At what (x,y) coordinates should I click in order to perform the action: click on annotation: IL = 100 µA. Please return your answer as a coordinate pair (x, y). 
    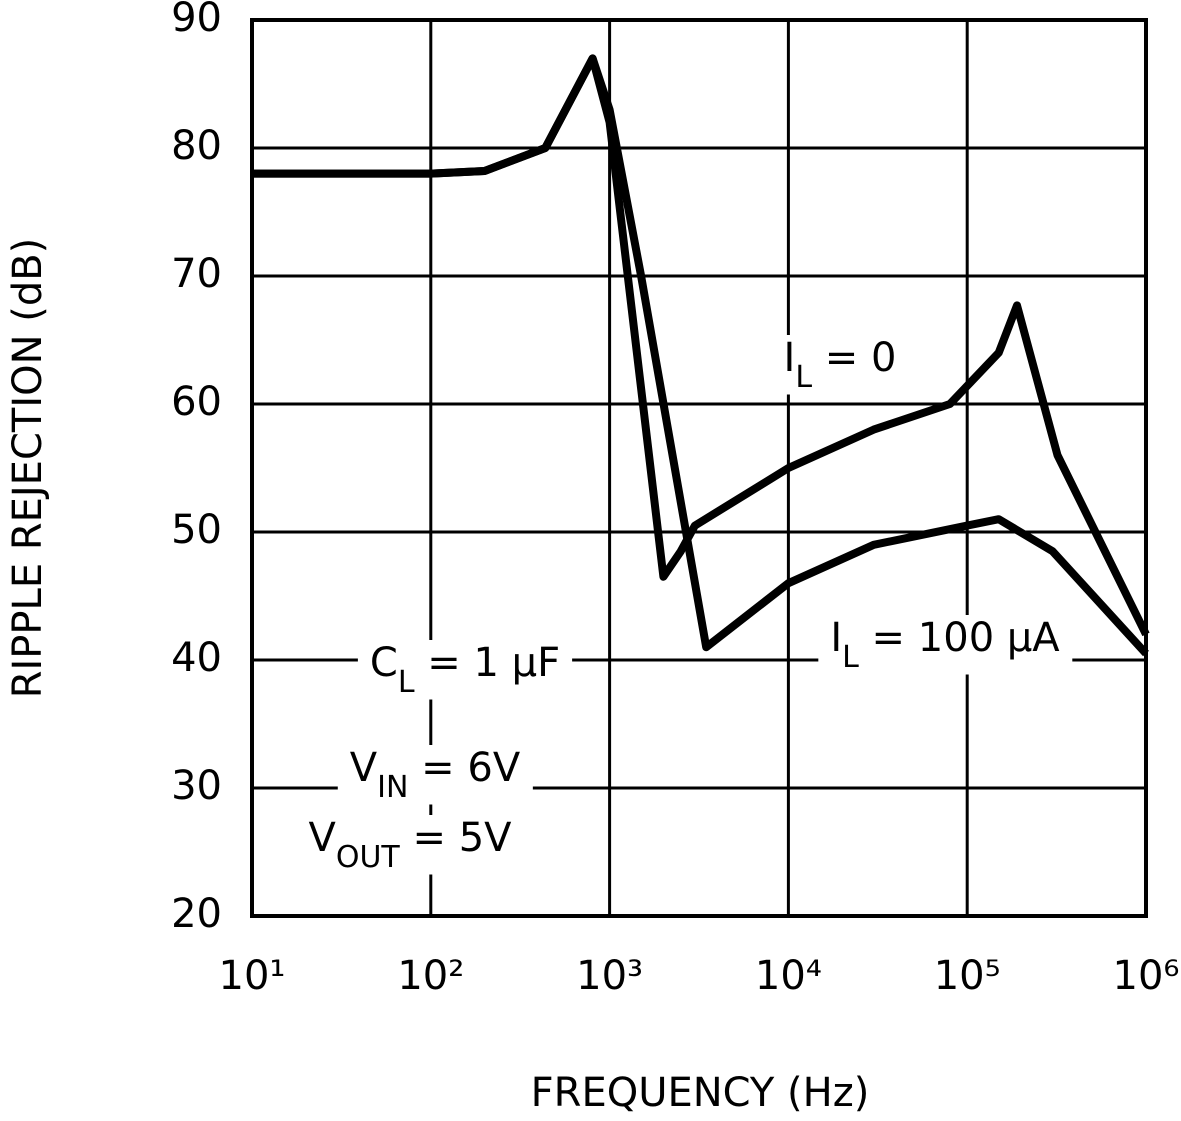
    Looking at the image, I should click on (945, 645).